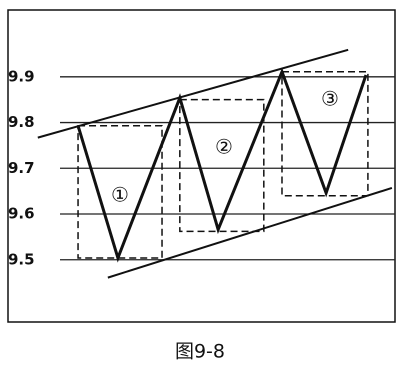 Image resolution: width=401 pixels, height=367 pixels. What do you see at coordinates (21, 259) in the screenshot?
I see `y-tick-label: 9.5` at bounding box center [21, 259].